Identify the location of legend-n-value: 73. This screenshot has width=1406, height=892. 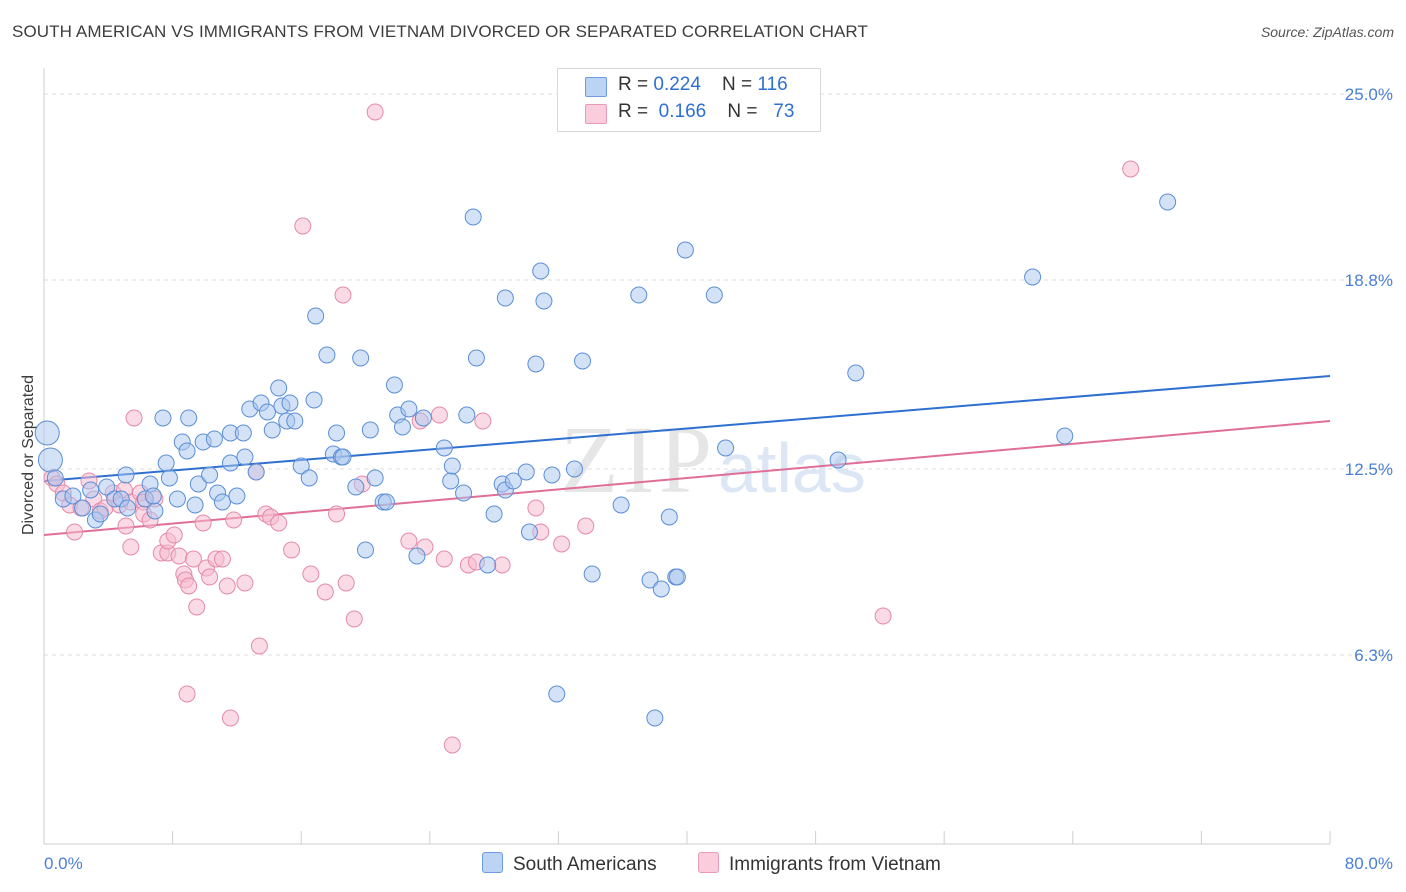
(784, 111).